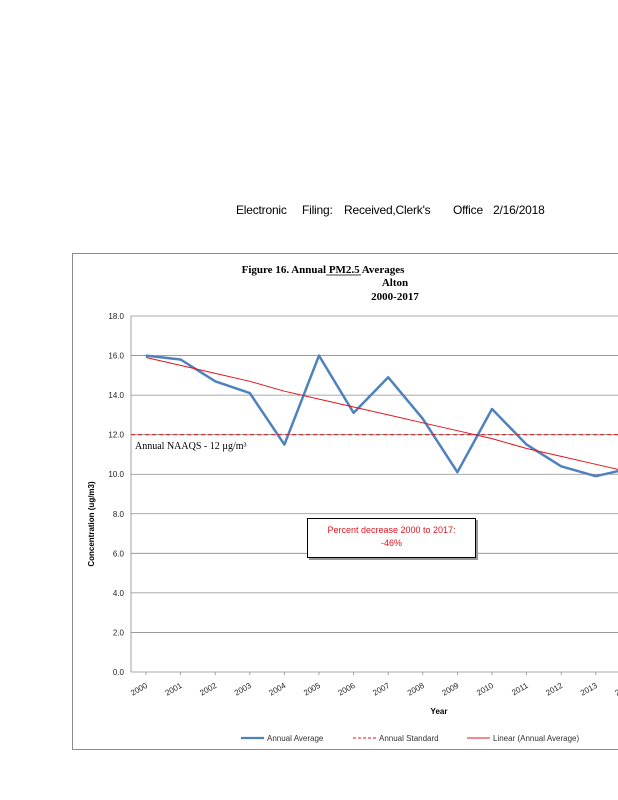 The image size is (618, 800). What do you see at coordinates (416, 689) in the screenshot?
I see `x-tick-label-8: 2008` at bounding box center [416, 689].